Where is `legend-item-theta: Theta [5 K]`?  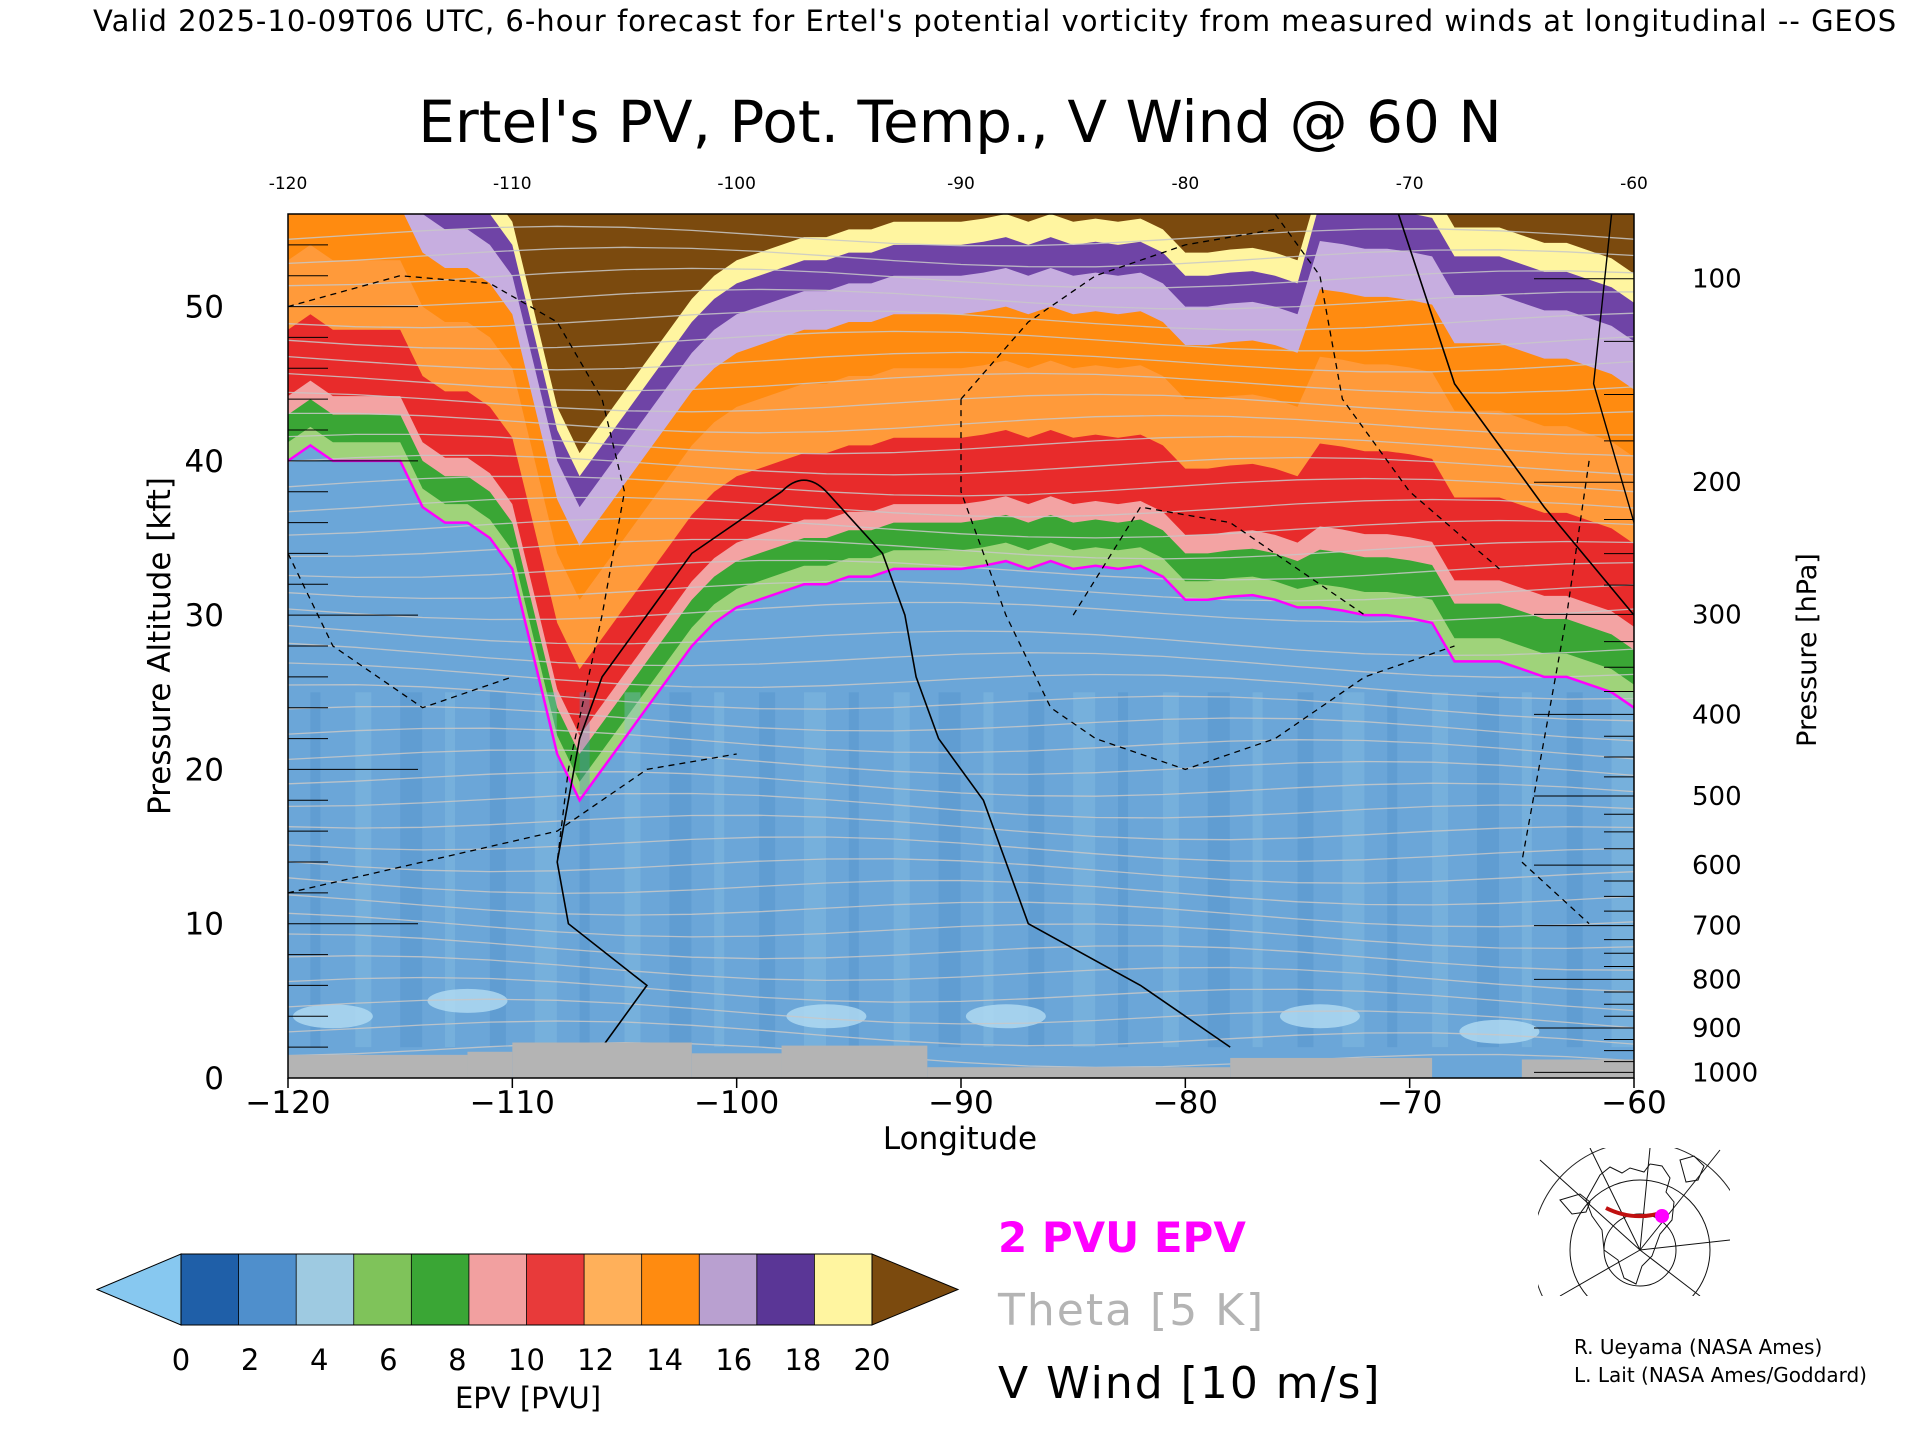 legend-item-theta: Theta [5 K] is located at coordinates (1131, 1310).